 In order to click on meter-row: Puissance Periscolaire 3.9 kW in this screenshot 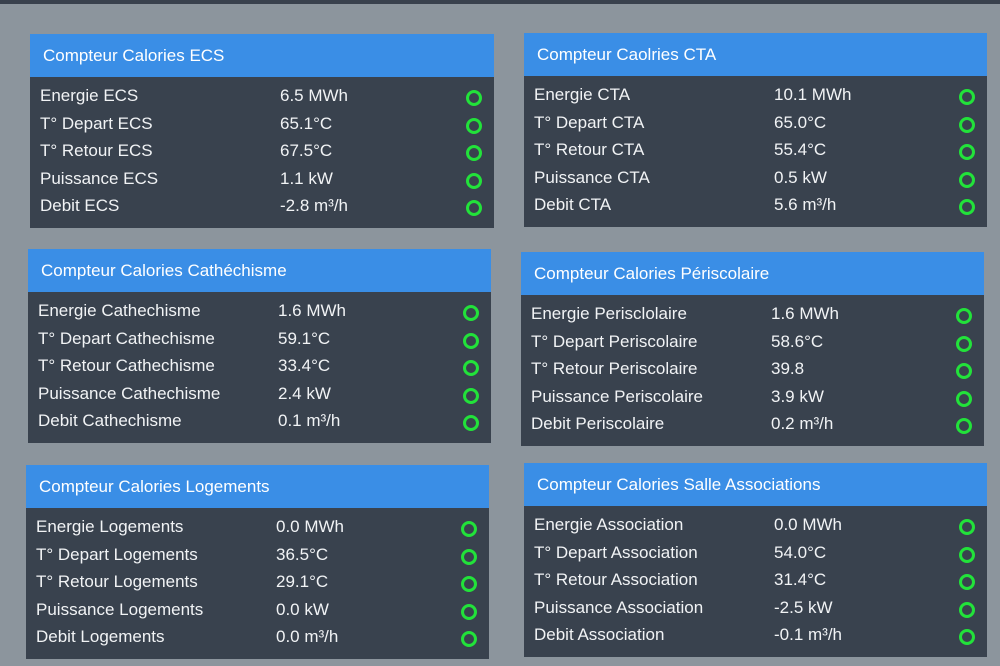, I will do `click(752, 398)`.